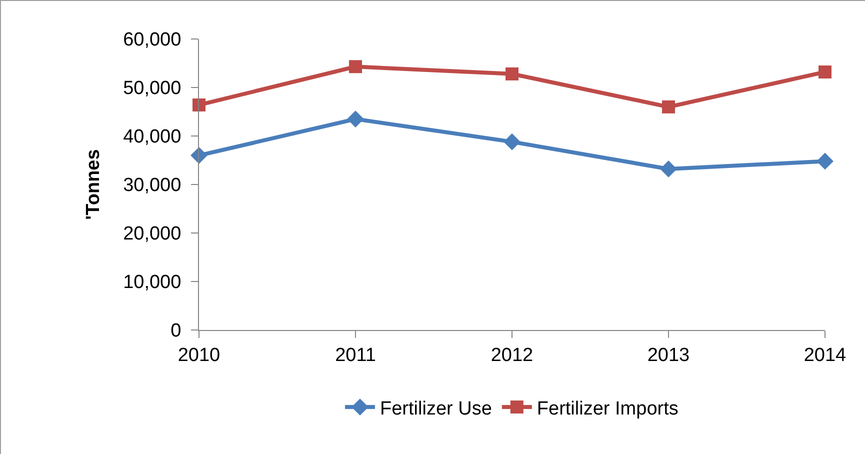  Describe the element at coordinates (152, 283) in the screenshot. I see `y-tick-label: 10,000` at that location.